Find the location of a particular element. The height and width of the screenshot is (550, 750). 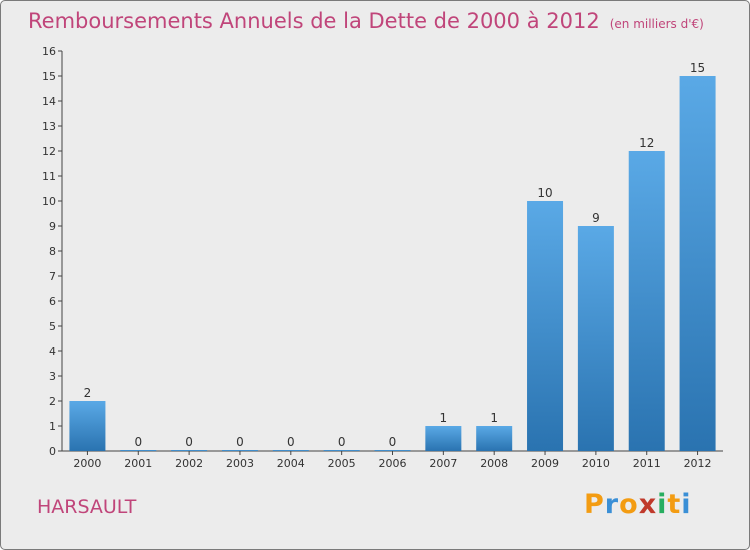

y-tick-label: 16 is located at coordinates (49, 51).